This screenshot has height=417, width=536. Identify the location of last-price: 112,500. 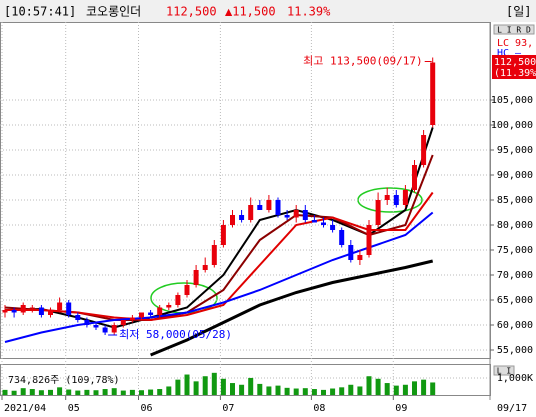
(515, 62).